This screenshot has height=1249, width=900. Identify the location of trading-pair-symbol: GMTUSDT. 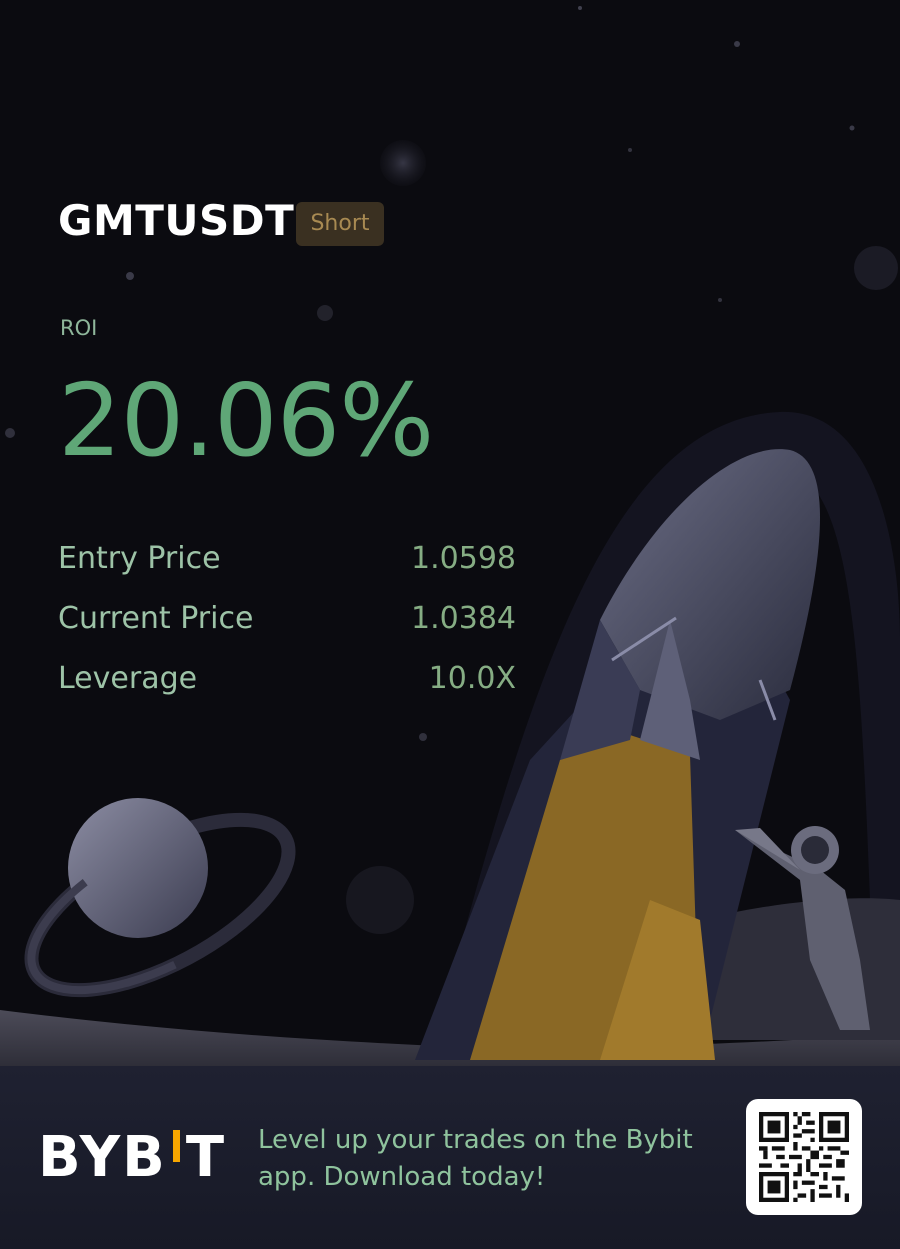
(176, 220).